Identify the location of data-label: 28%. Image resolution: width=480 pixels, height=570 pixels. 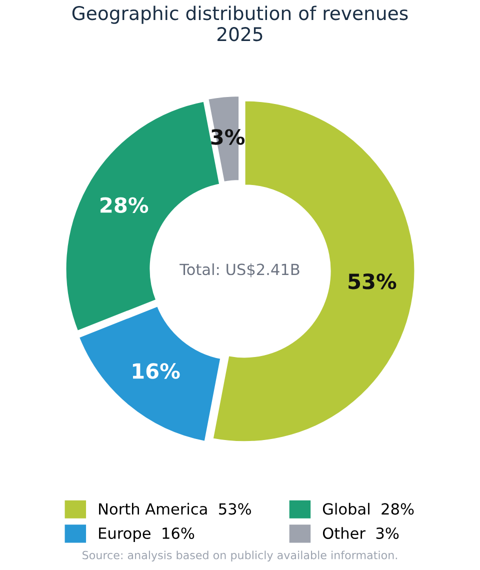
(124, 205).